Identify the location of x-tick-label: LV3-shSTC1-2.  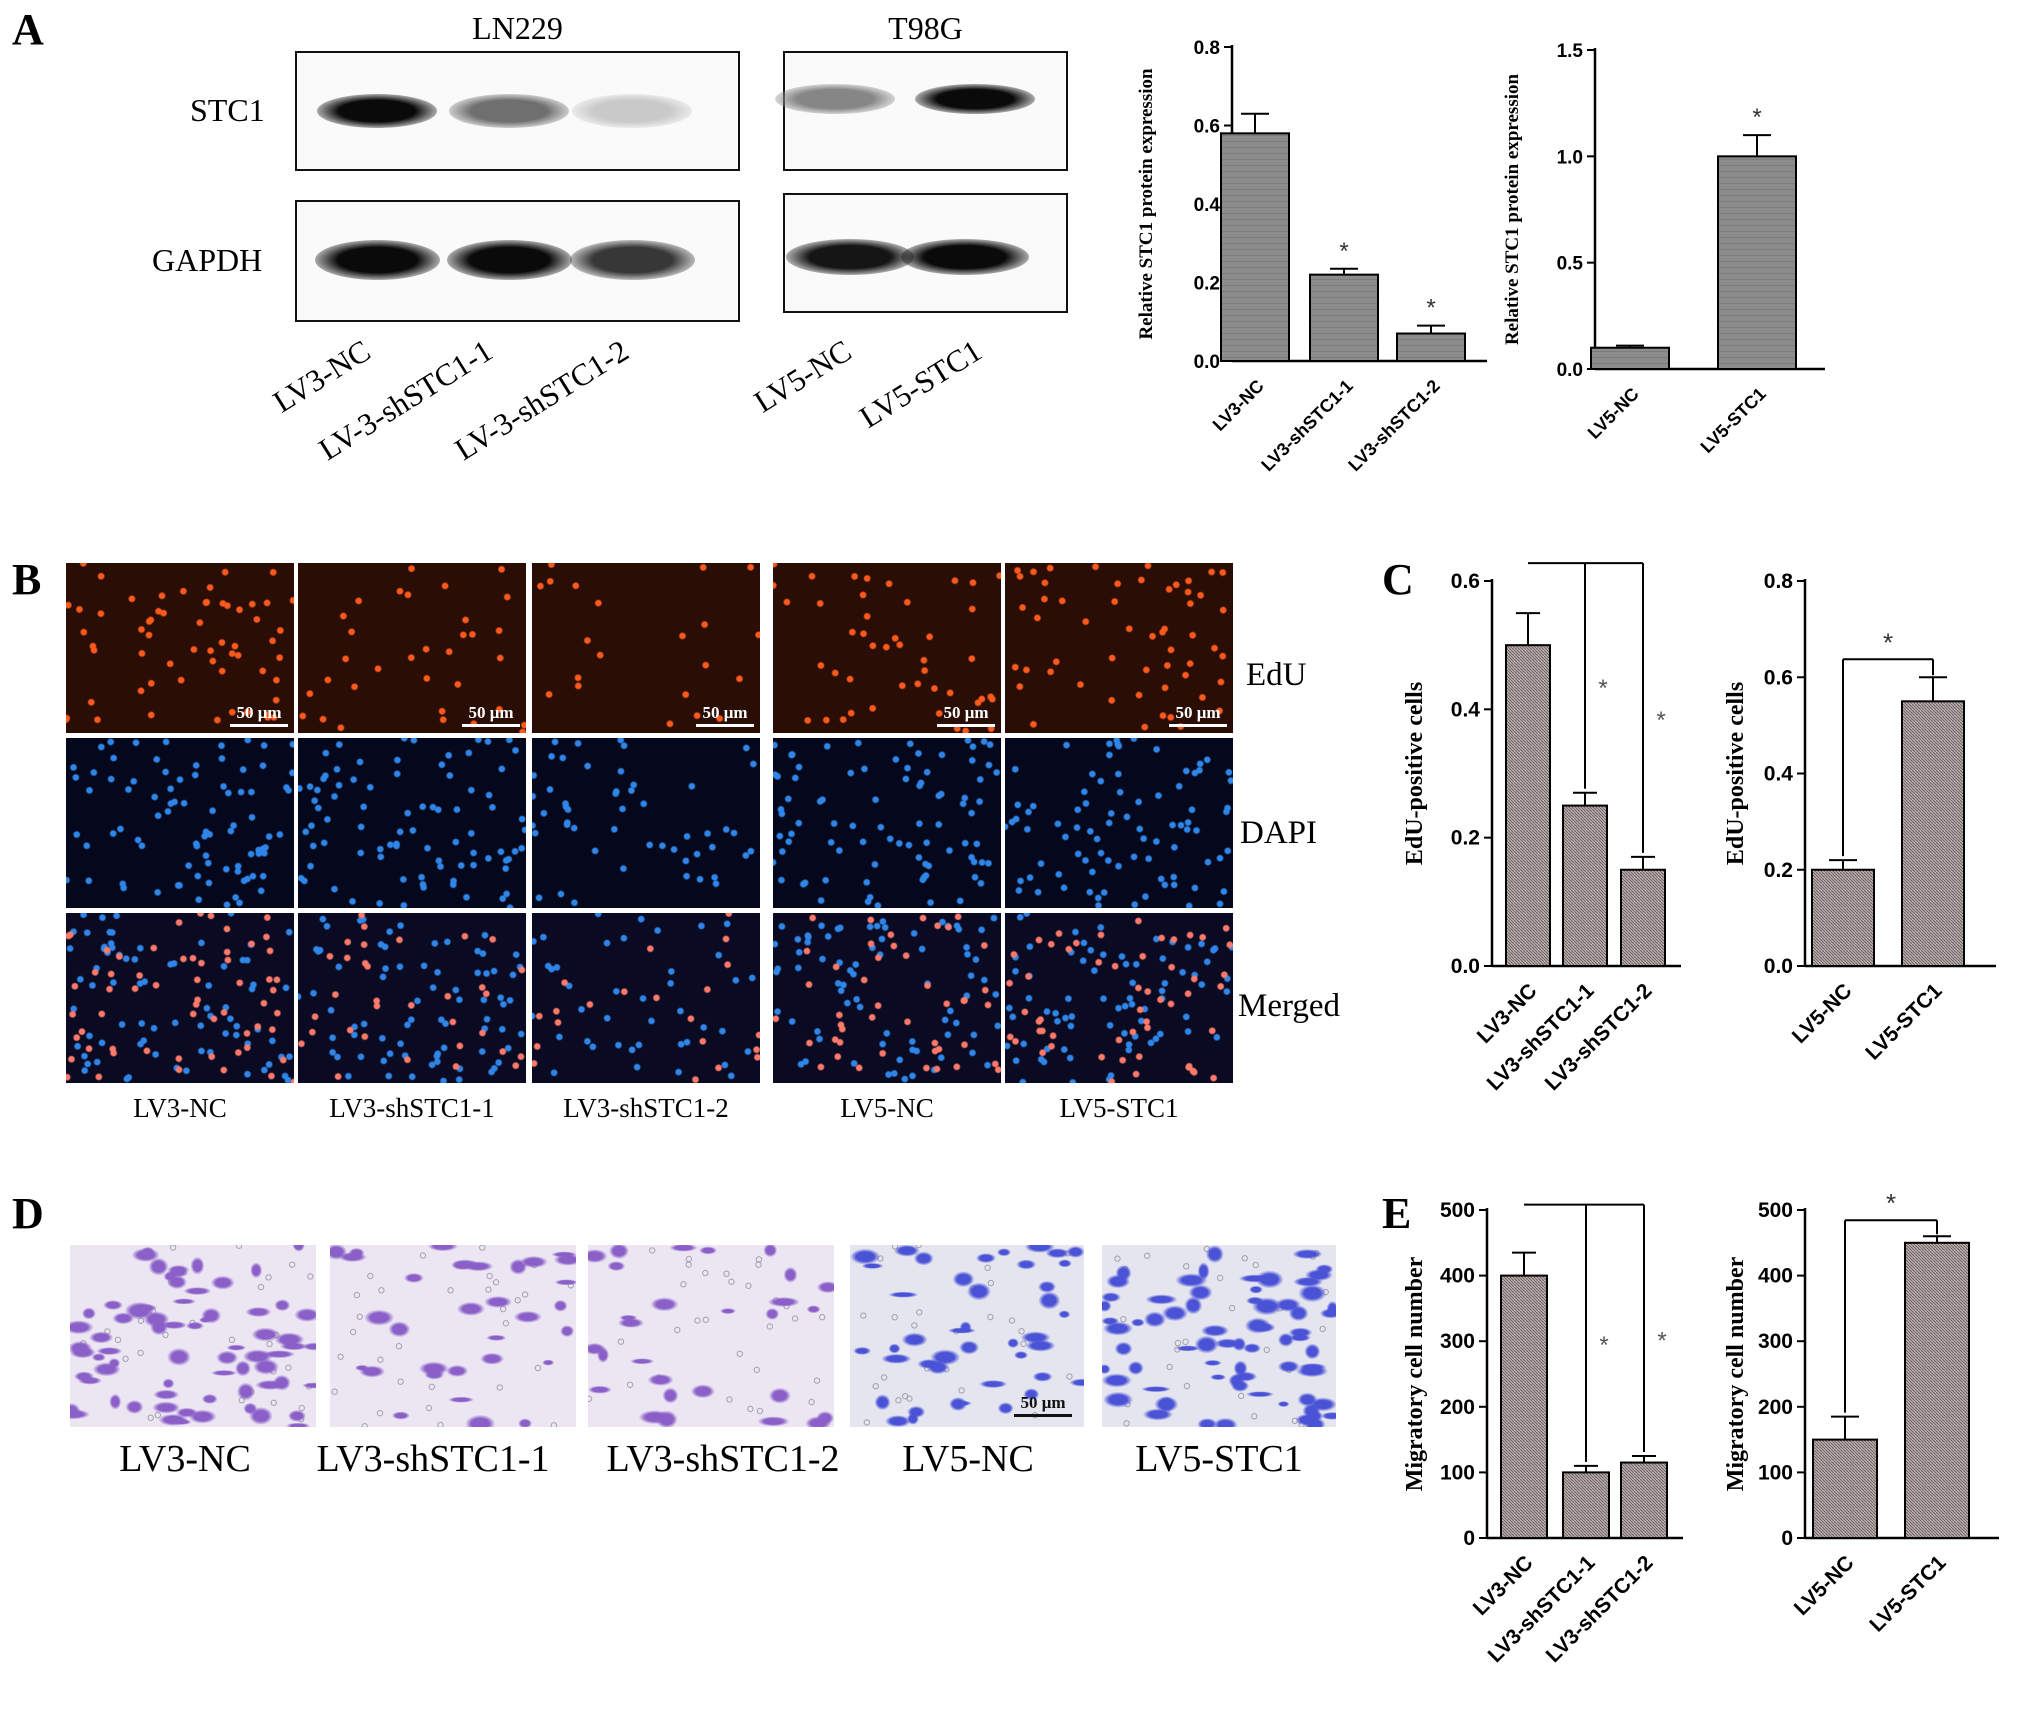
(1599, 1037).